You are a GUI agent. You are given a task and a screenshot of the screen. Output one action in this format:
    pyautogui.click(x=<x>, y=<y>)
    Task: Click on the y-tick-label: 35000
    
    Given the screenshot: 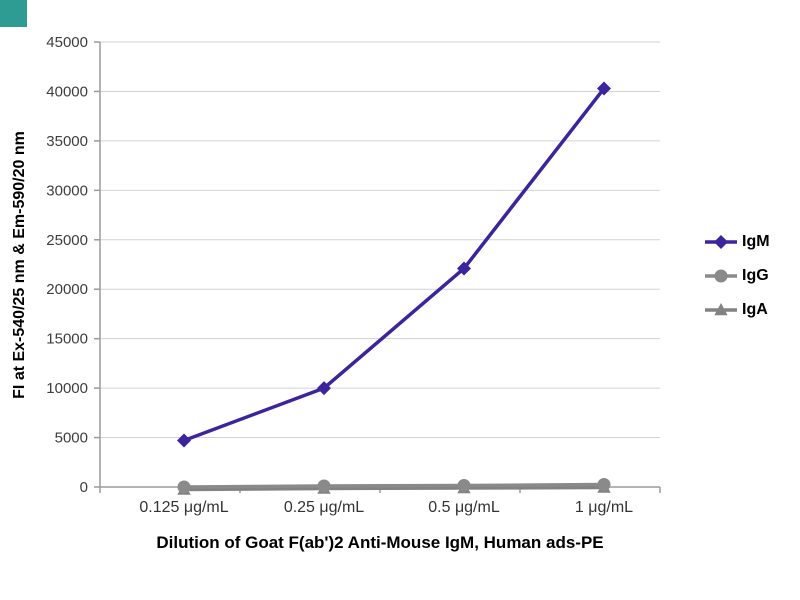 What is the action you would take?
    pyautogui.click(x=67, y=141)
    